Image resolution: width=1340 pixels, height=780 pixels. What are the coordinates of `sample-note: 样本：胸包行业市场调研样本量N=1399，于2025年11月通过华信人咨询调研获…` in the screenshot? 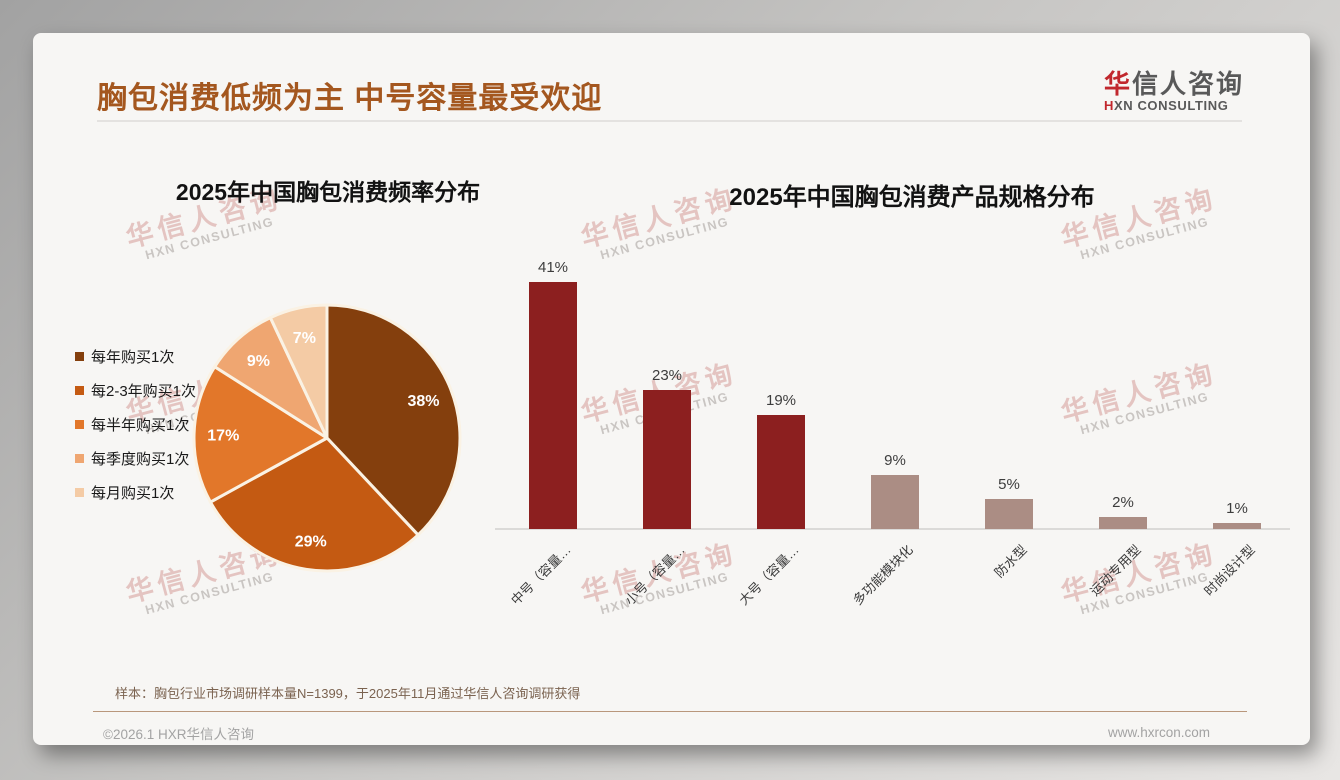 It's located at (348, 693).